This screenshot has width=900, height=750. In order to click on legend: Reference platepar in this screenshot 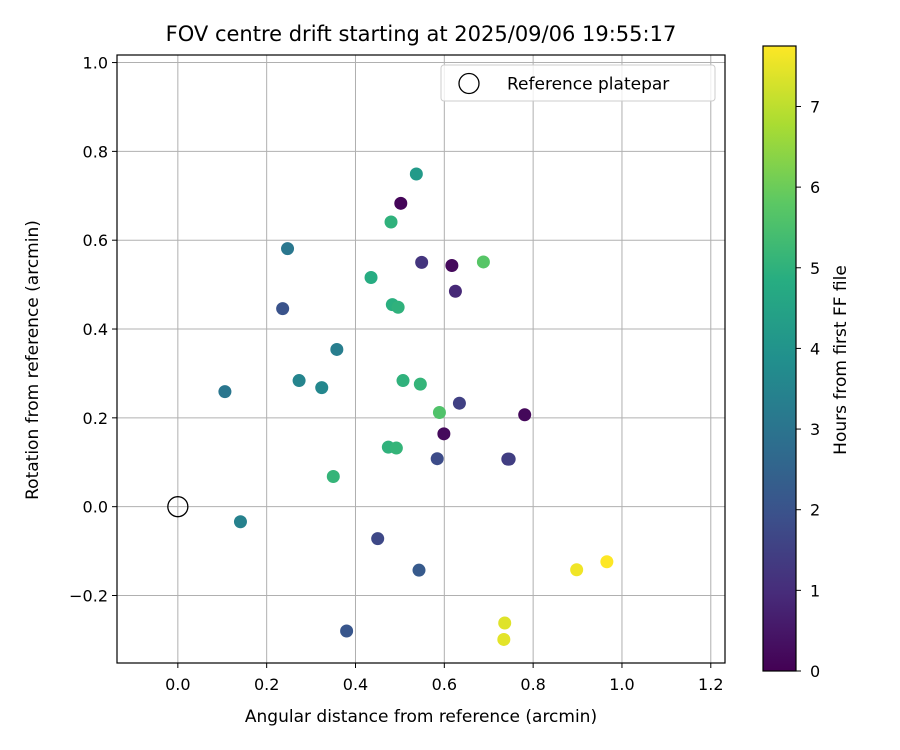, I will do `click(578, 83)`.